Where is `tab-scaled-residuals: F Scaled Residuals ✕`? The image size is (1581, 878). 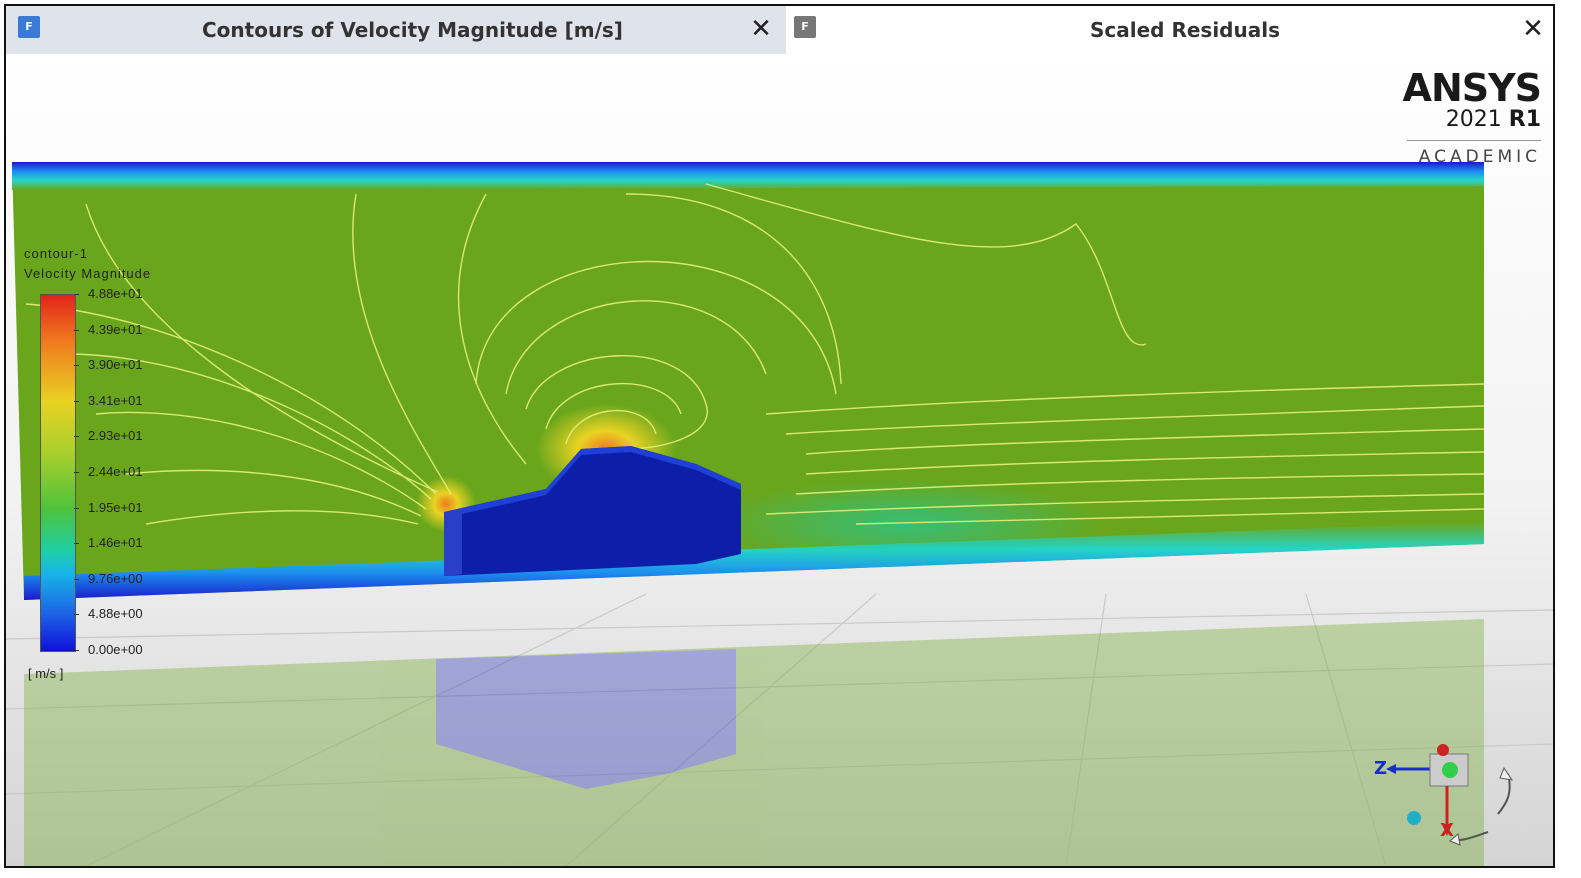 tab-scaled-residuals: F Scaled Residuals ✕ is located at coordinates (1169, 30).